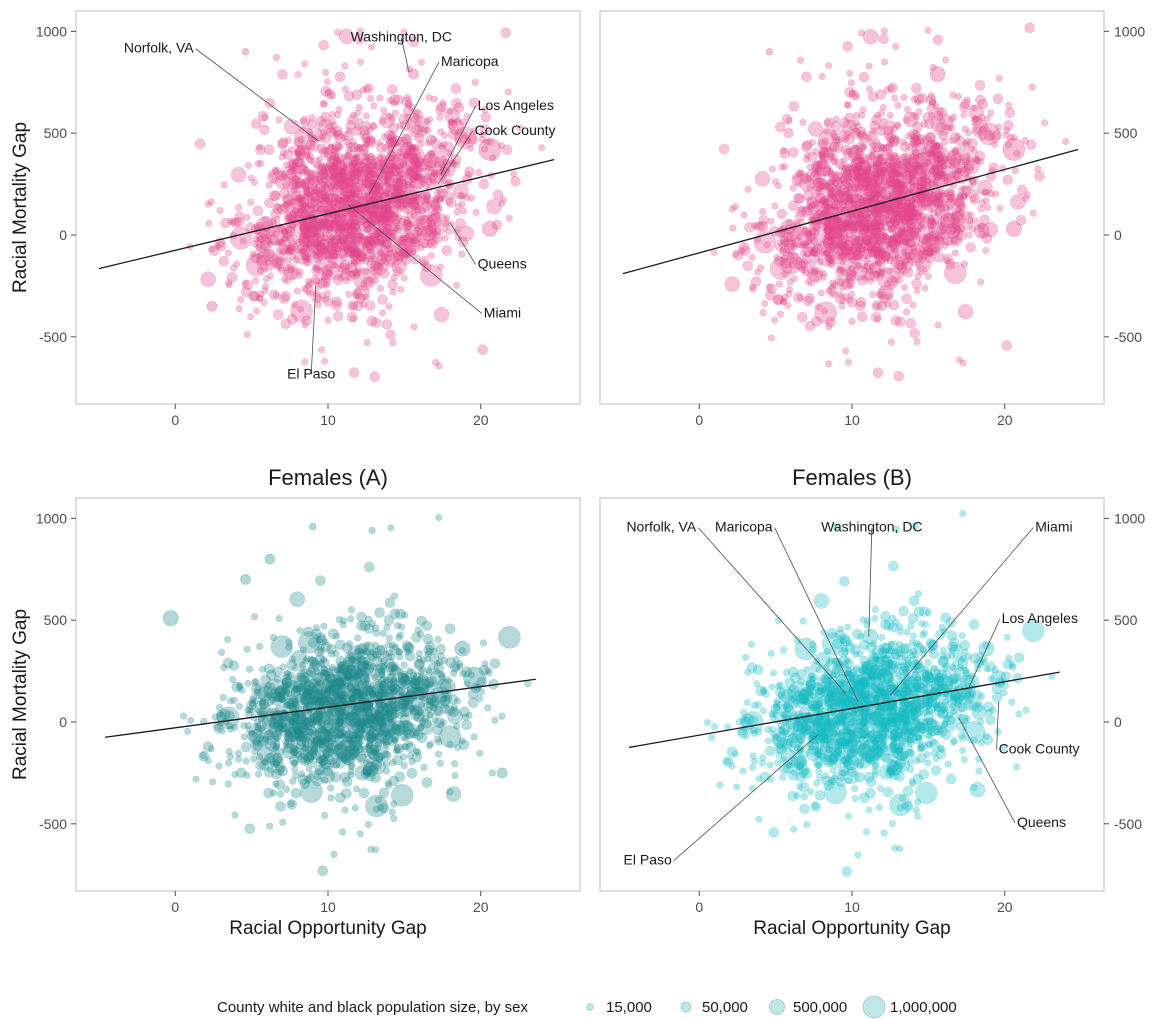 This screenshot has height=1019, width=1151. What do you see at coordinates (699, 420) in the screenshot?
I see `x-tick-label: 0` at bounding box center [699, 420].